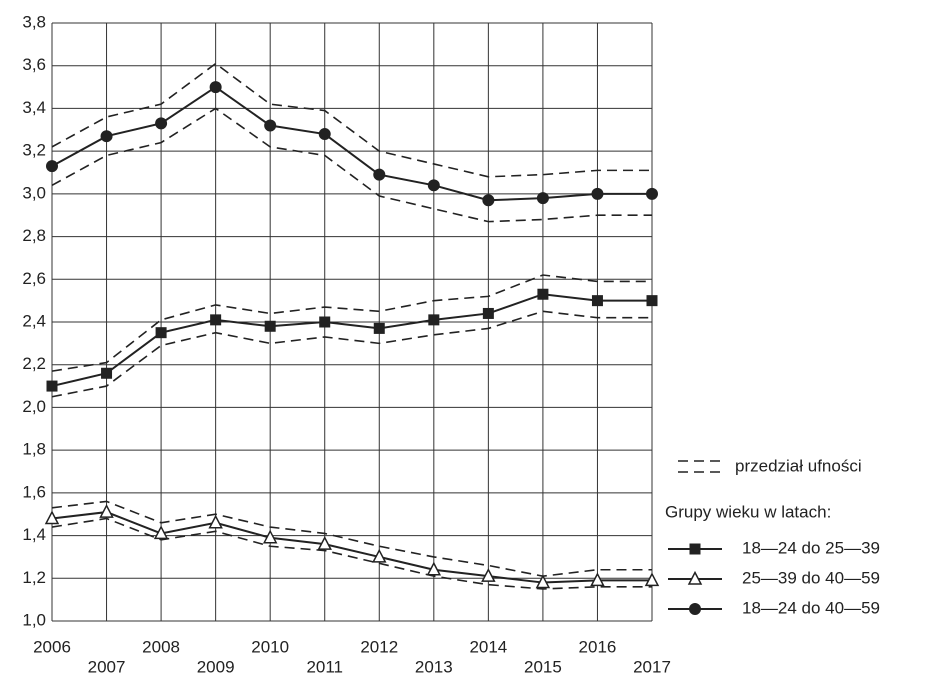 Image resolution: width=925 pixels, height=677 pixels. I want to click on ci-legend-label: przedział ufności, so click(798, 465).